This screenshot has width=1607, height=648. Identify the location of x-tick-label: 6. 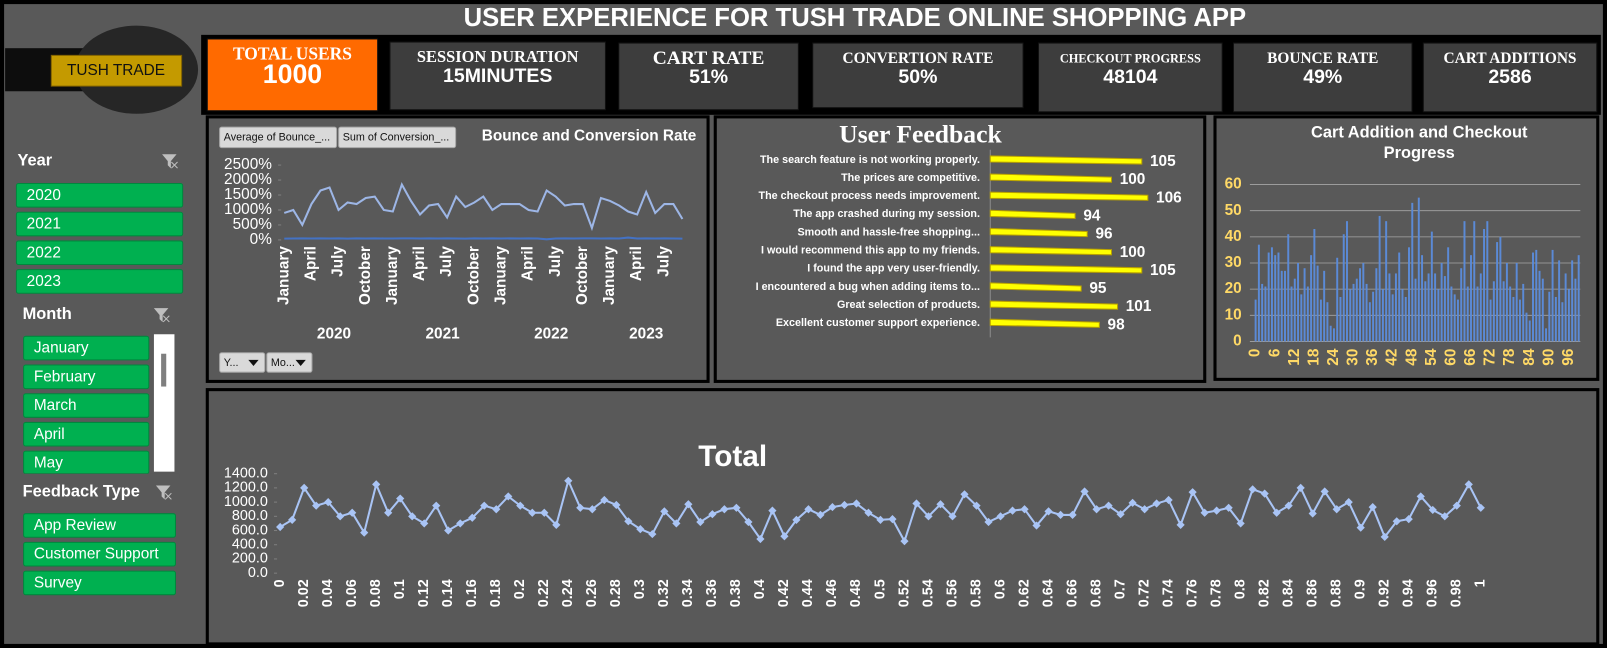
(1274, 353).